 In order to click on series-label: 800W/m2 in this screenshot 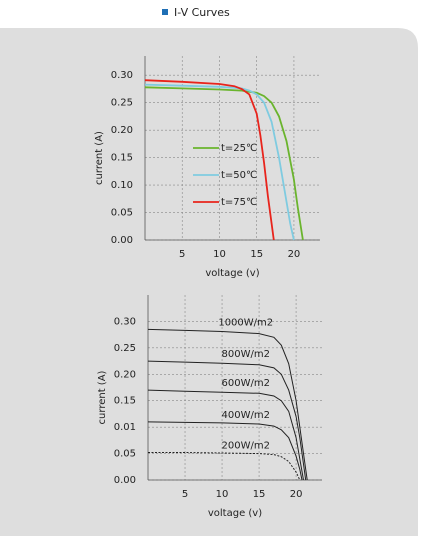, I will do `click(246, 354)`.